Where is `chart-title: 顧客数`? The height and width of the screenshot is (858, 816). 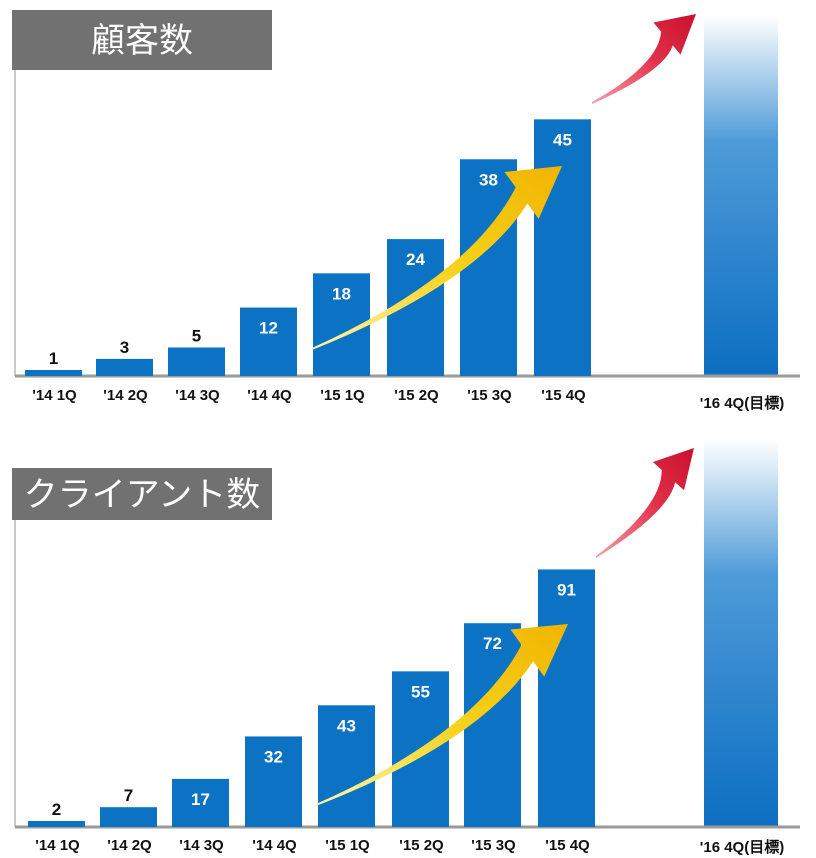 chart-title: 顧客数 is located at coordinates (142, 41).